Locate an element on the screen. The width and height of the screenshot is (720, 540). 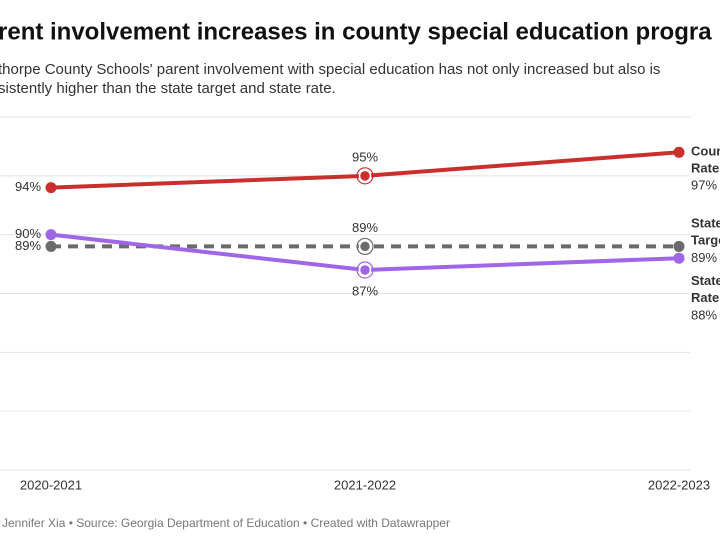
value-label: 94% is located at coordinates (28, 186).